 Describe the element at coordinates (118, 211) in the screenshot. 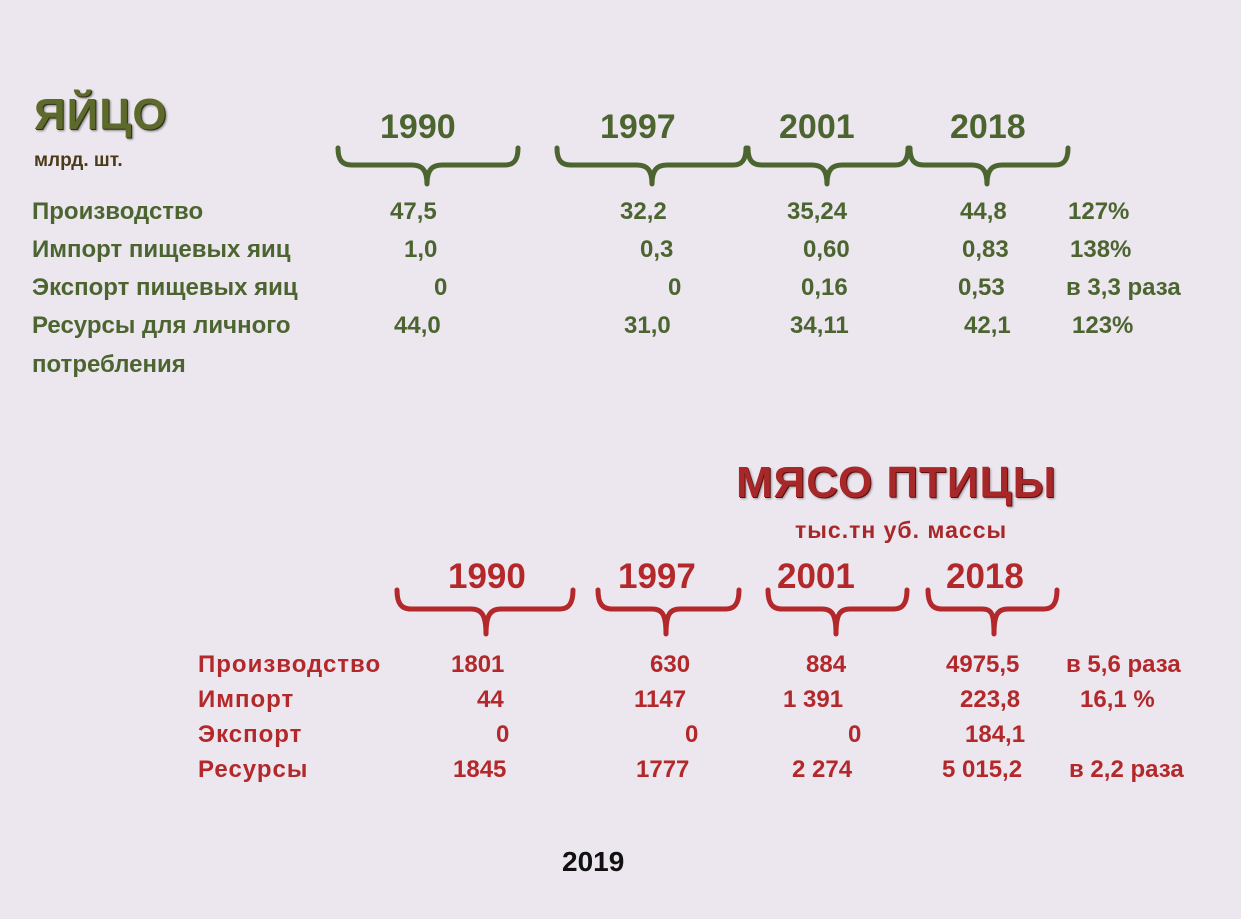

I see `egg-row-label: Производство` at that location.